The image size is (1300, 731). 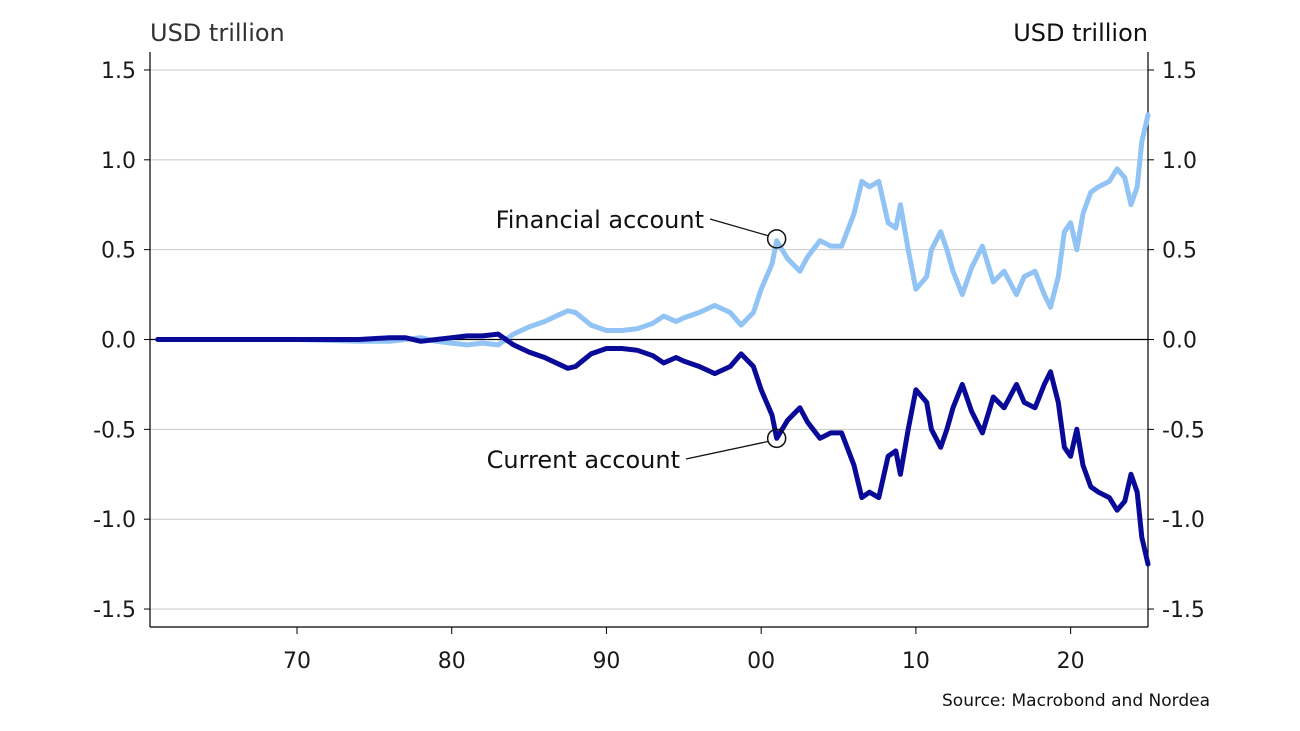 I want to click on y-tick-label-left: 1.0, so click(x=118, y=161).